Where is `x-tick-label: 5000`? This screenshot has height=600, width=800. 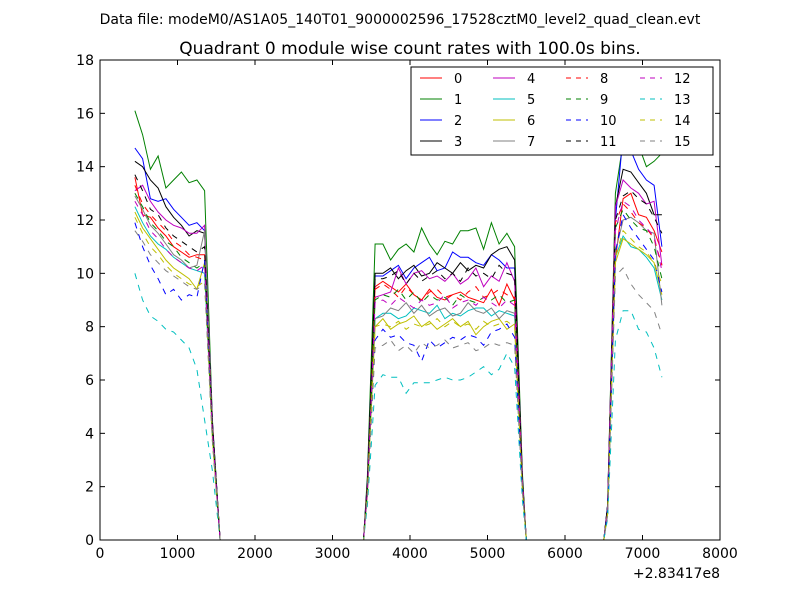 x-tick-label: 5000 is located at coordinates (488, 554).